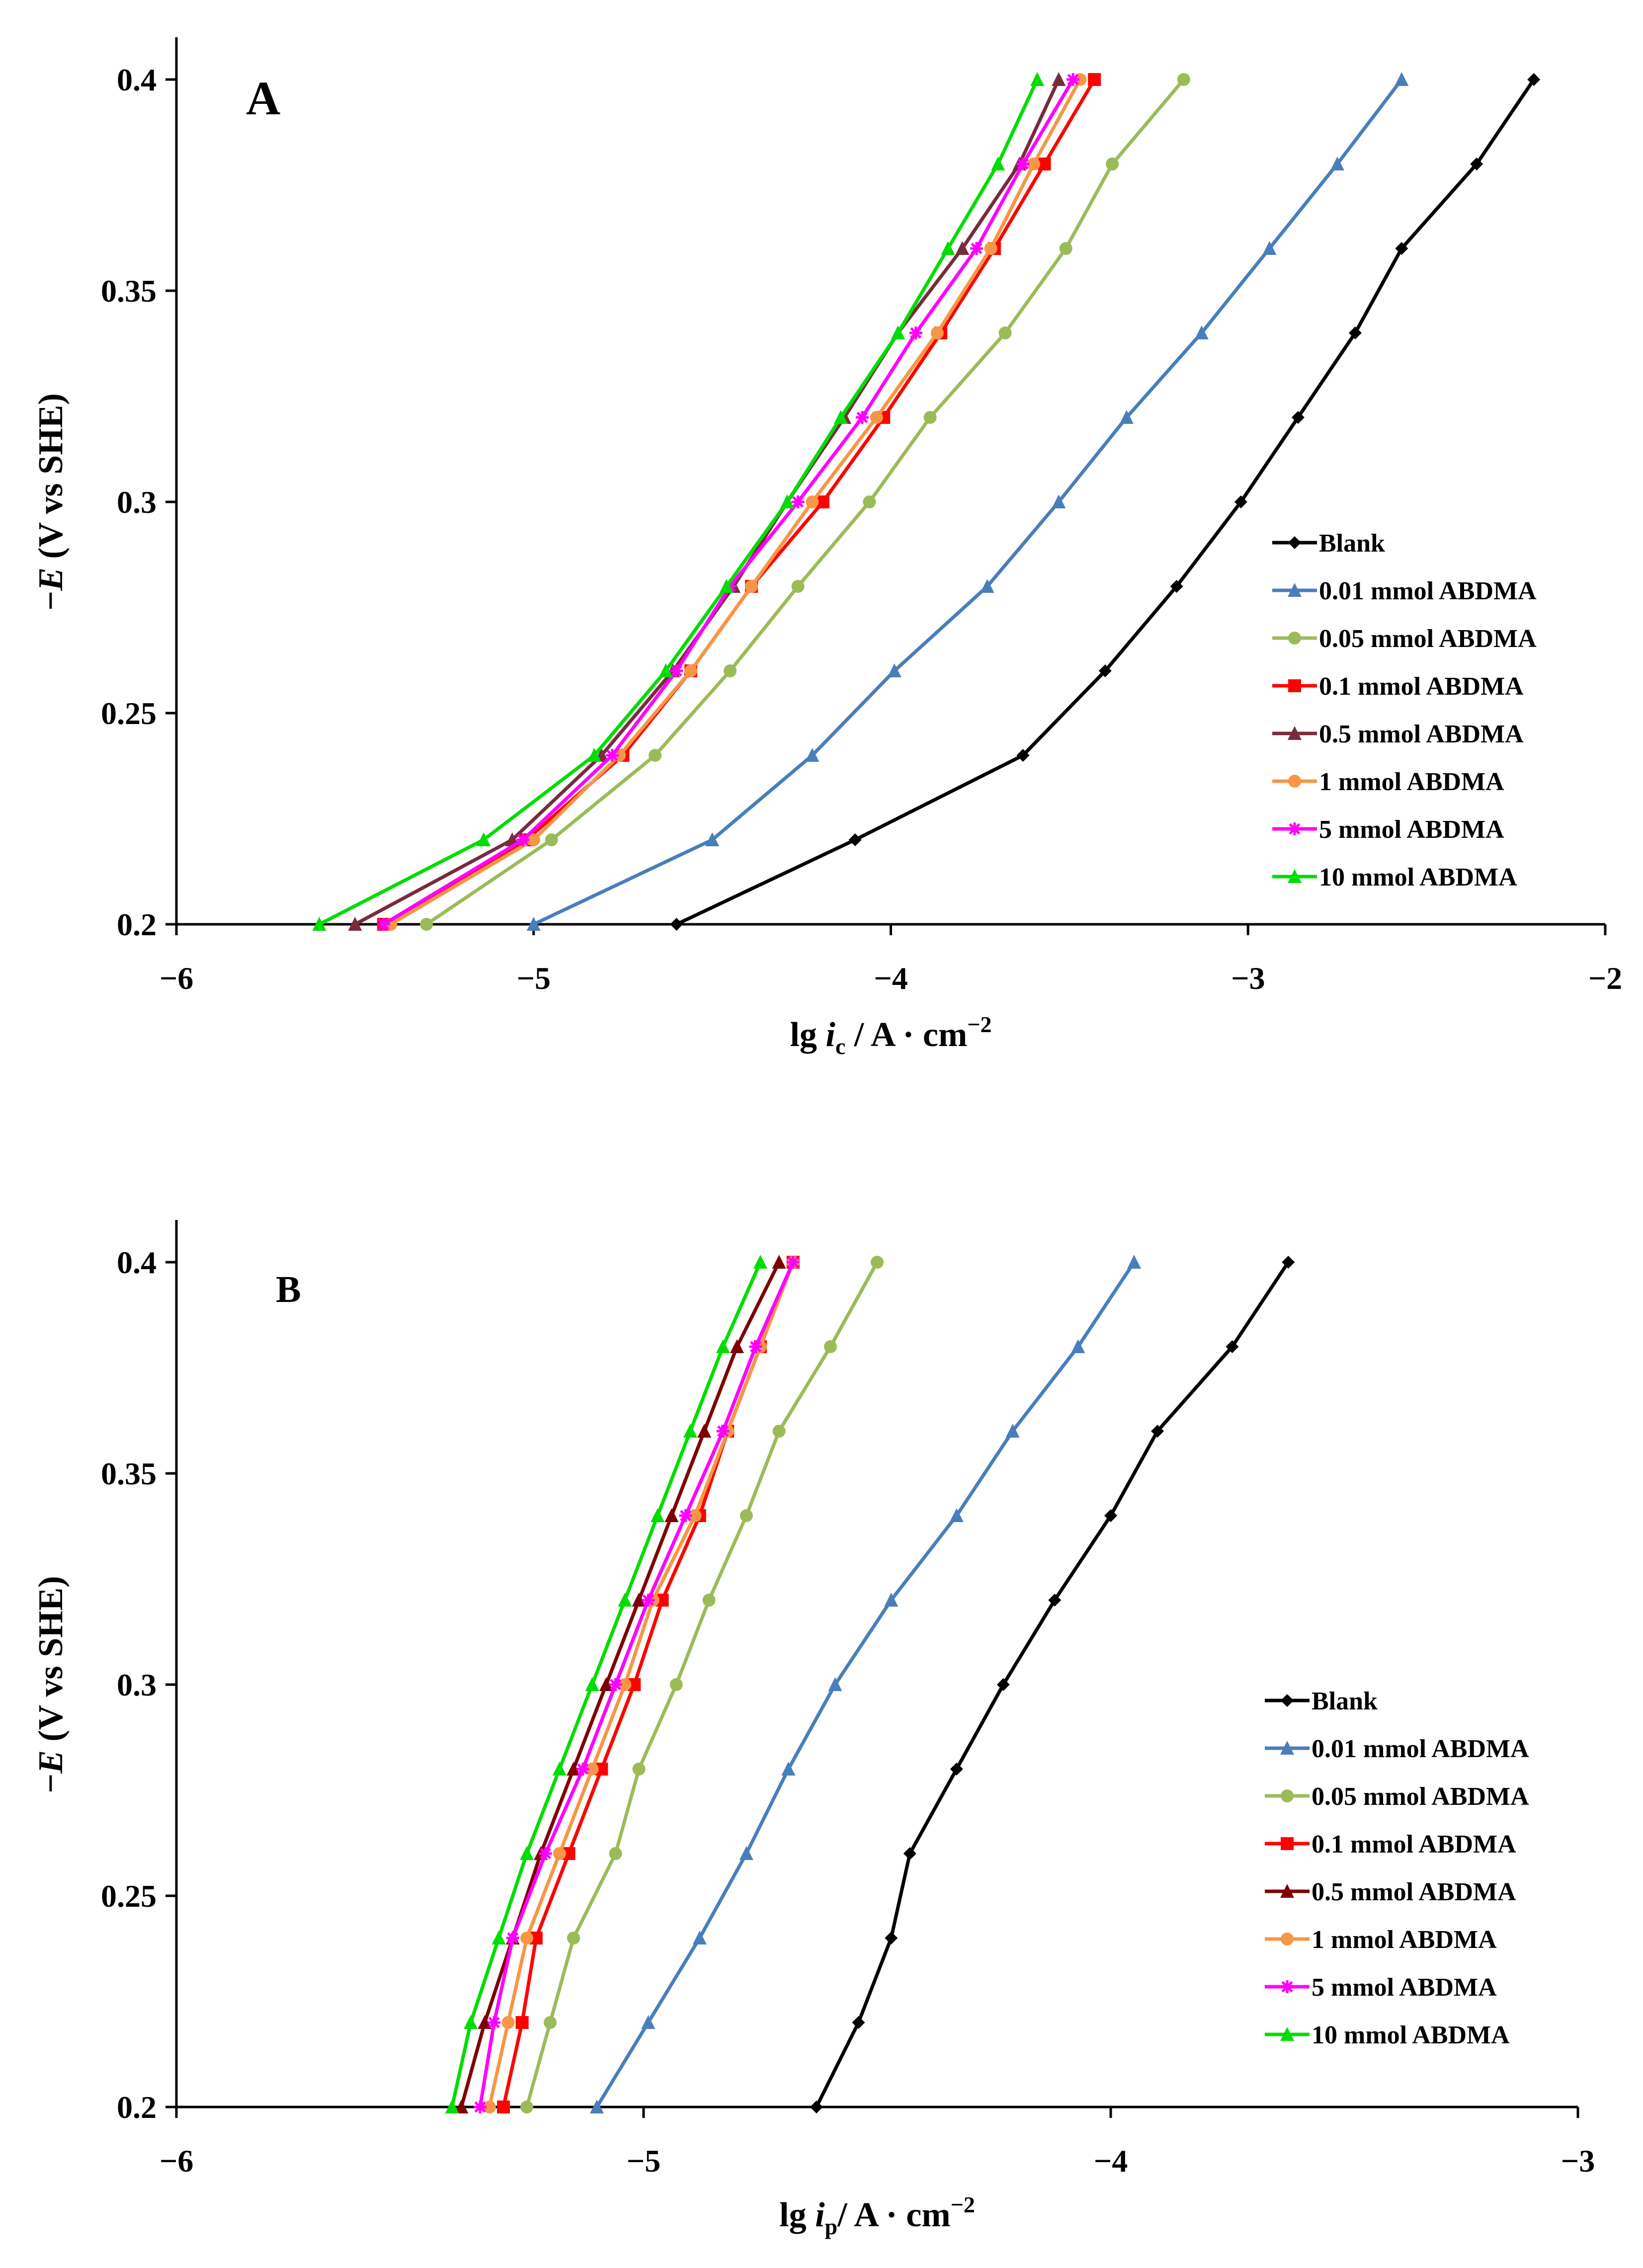 The image size is (1643, 2268). Describe the element at coordinates (534, 979) in the screenshot. I see `x-tick-label: −5` at that location.